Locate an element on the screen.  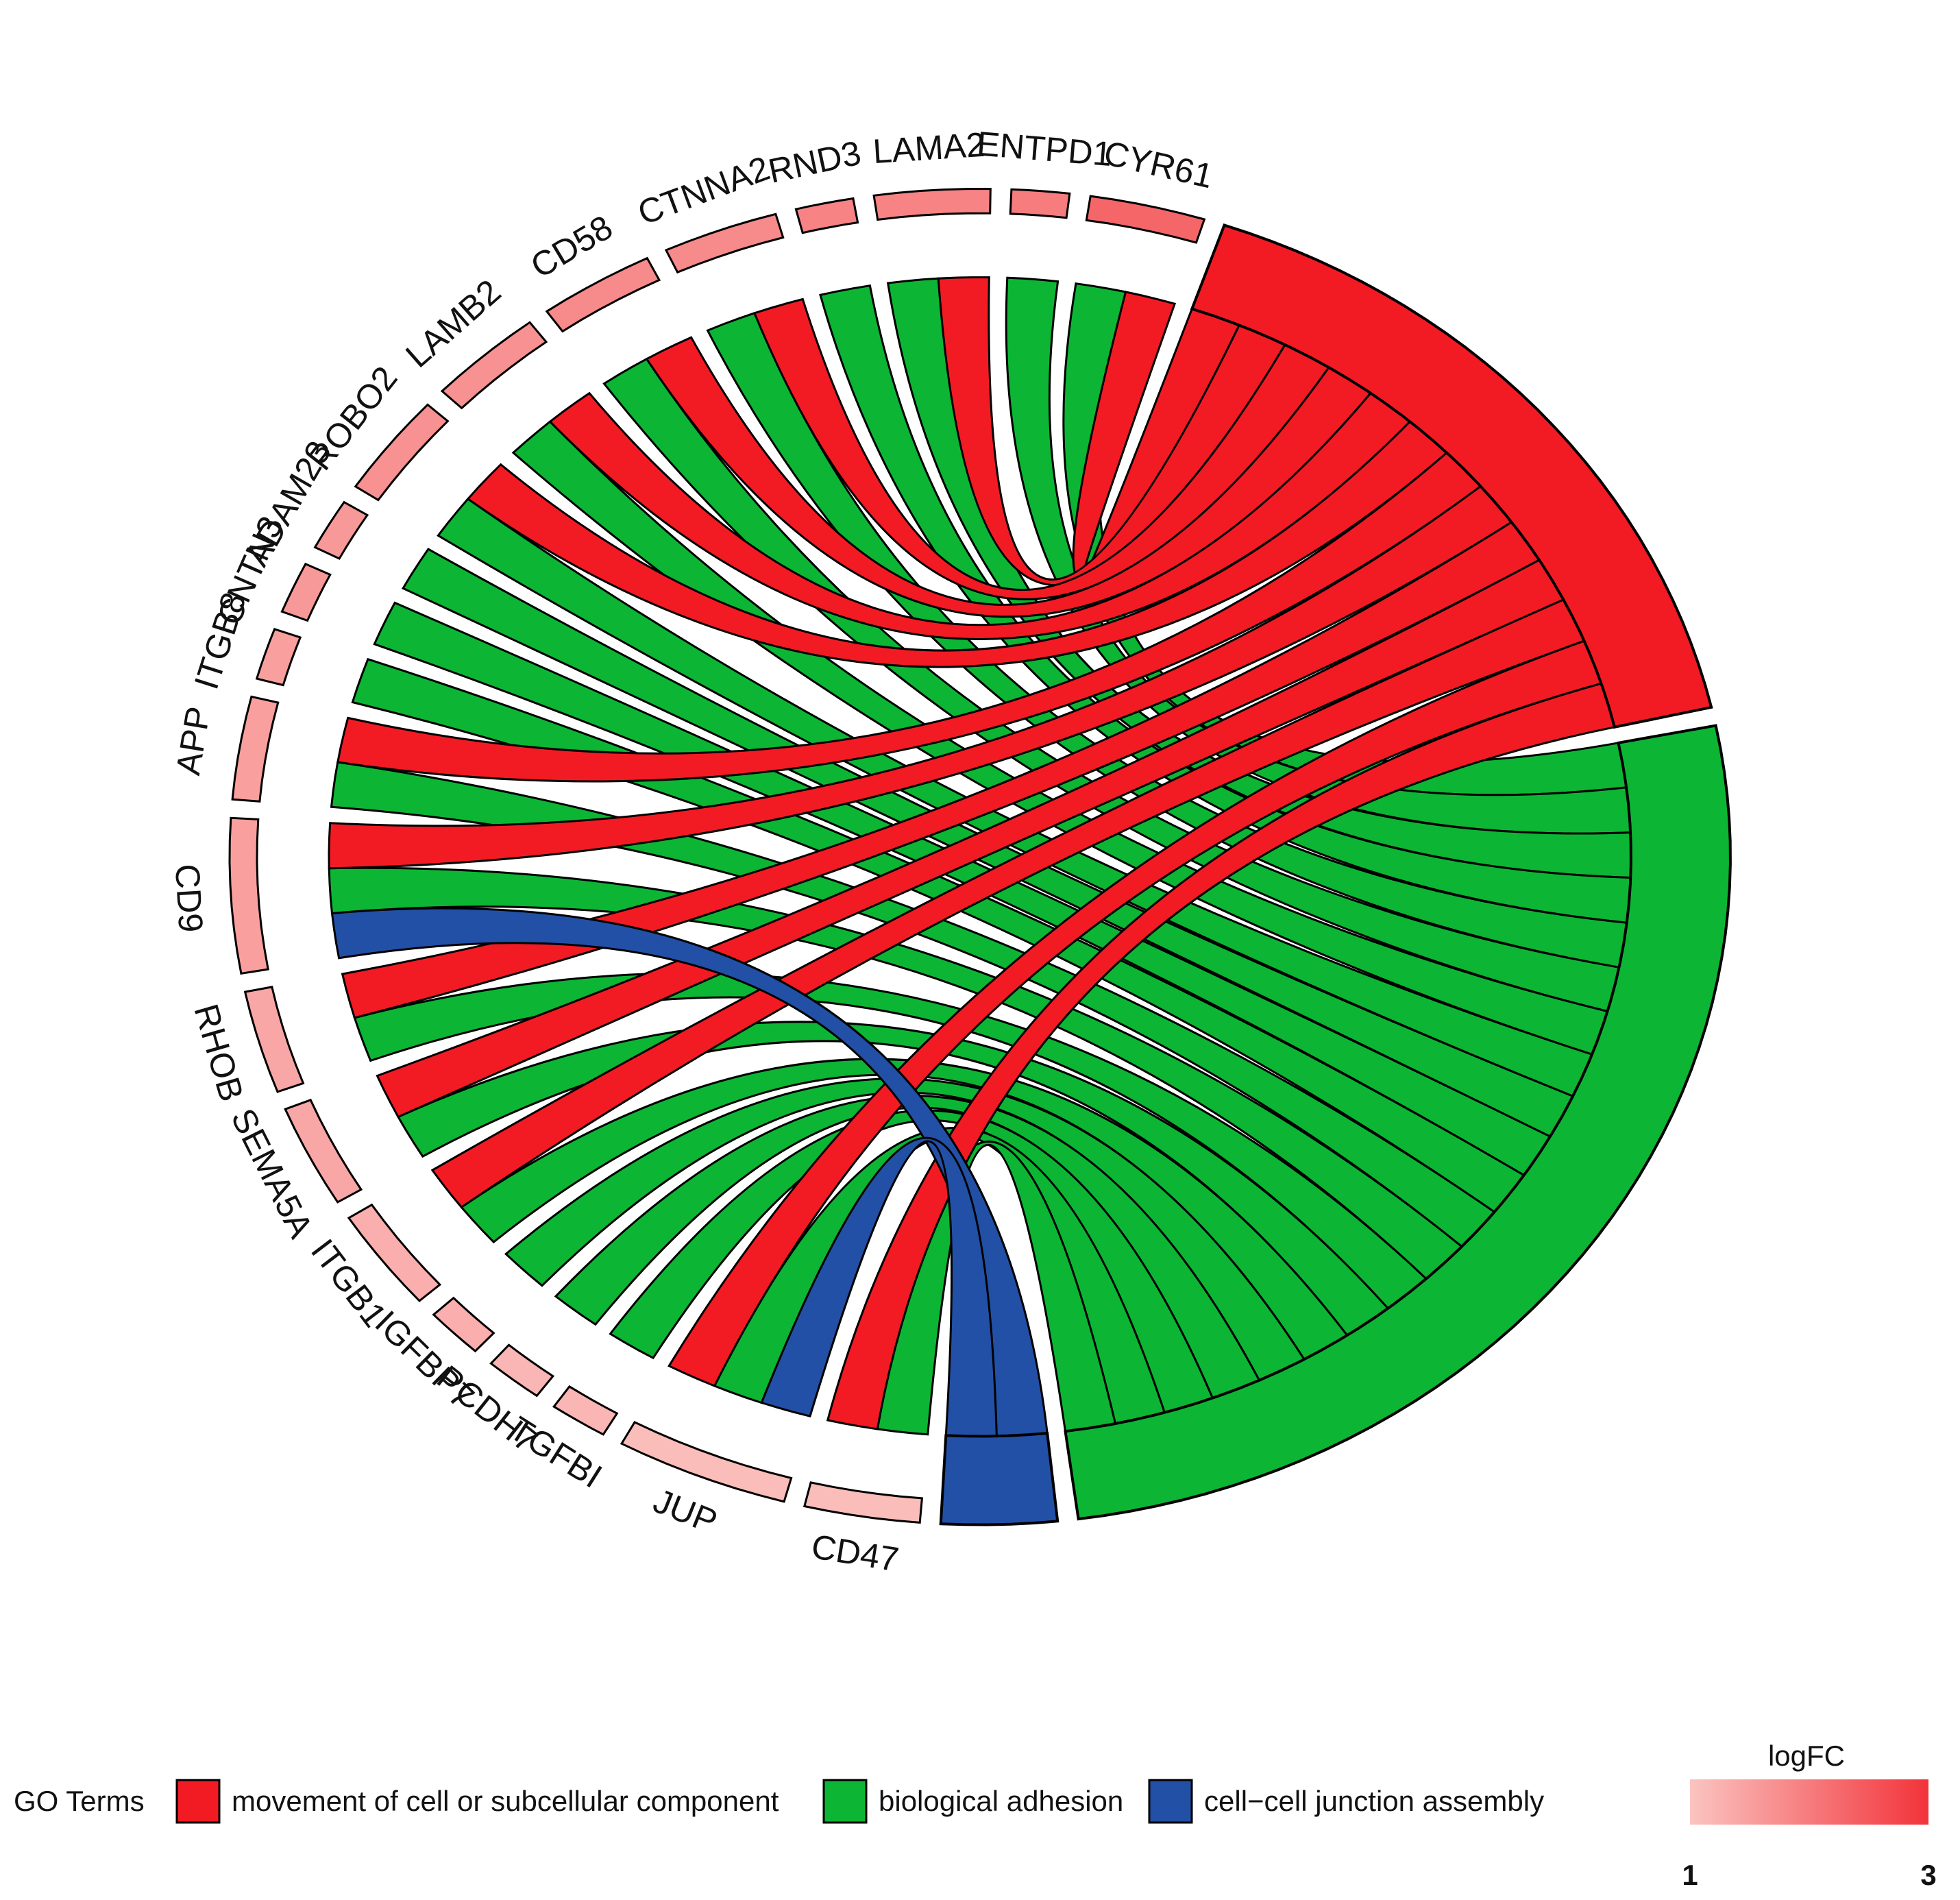
logfc-max-label: 3 is located at coordinates (1928, 1875).